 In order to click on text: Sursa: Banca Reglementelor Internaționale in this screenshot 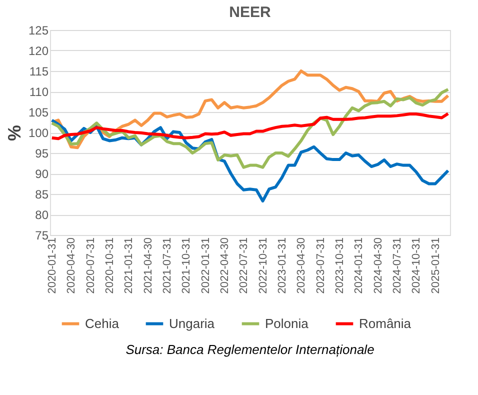, I will do `click(250, 349)`.